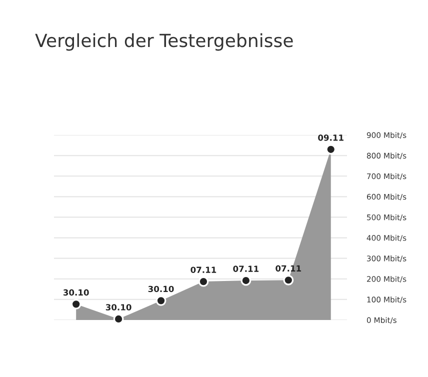 The height and width of the screenshot is (377, 428). I want to click on chart-title: Vergleich der Testergebnisse, so click(164, 42).